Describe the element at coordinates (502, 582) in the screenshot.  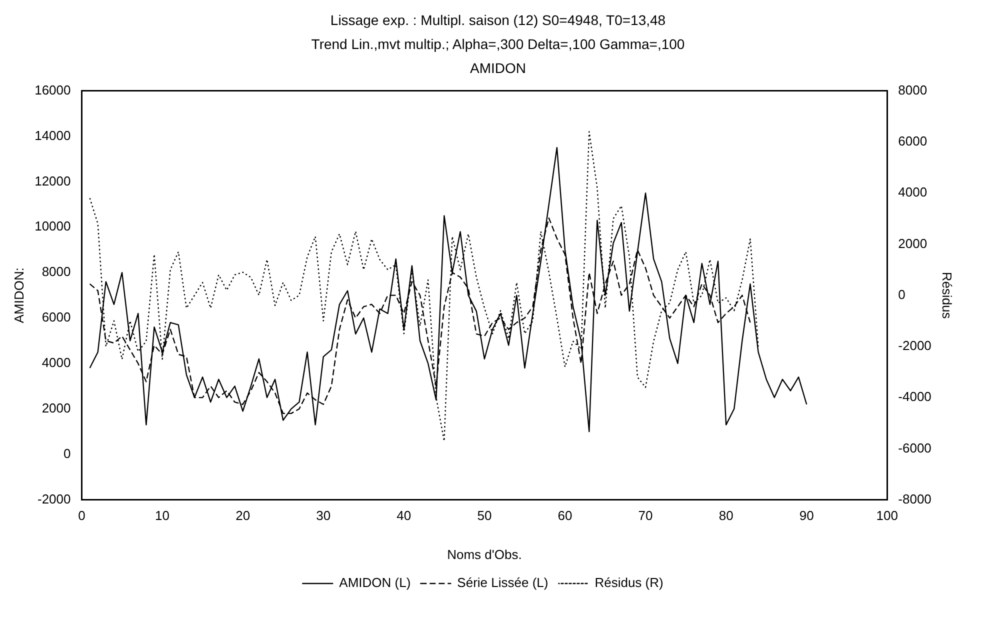
I see `legend-label: Série Lissée (L)` at that location.